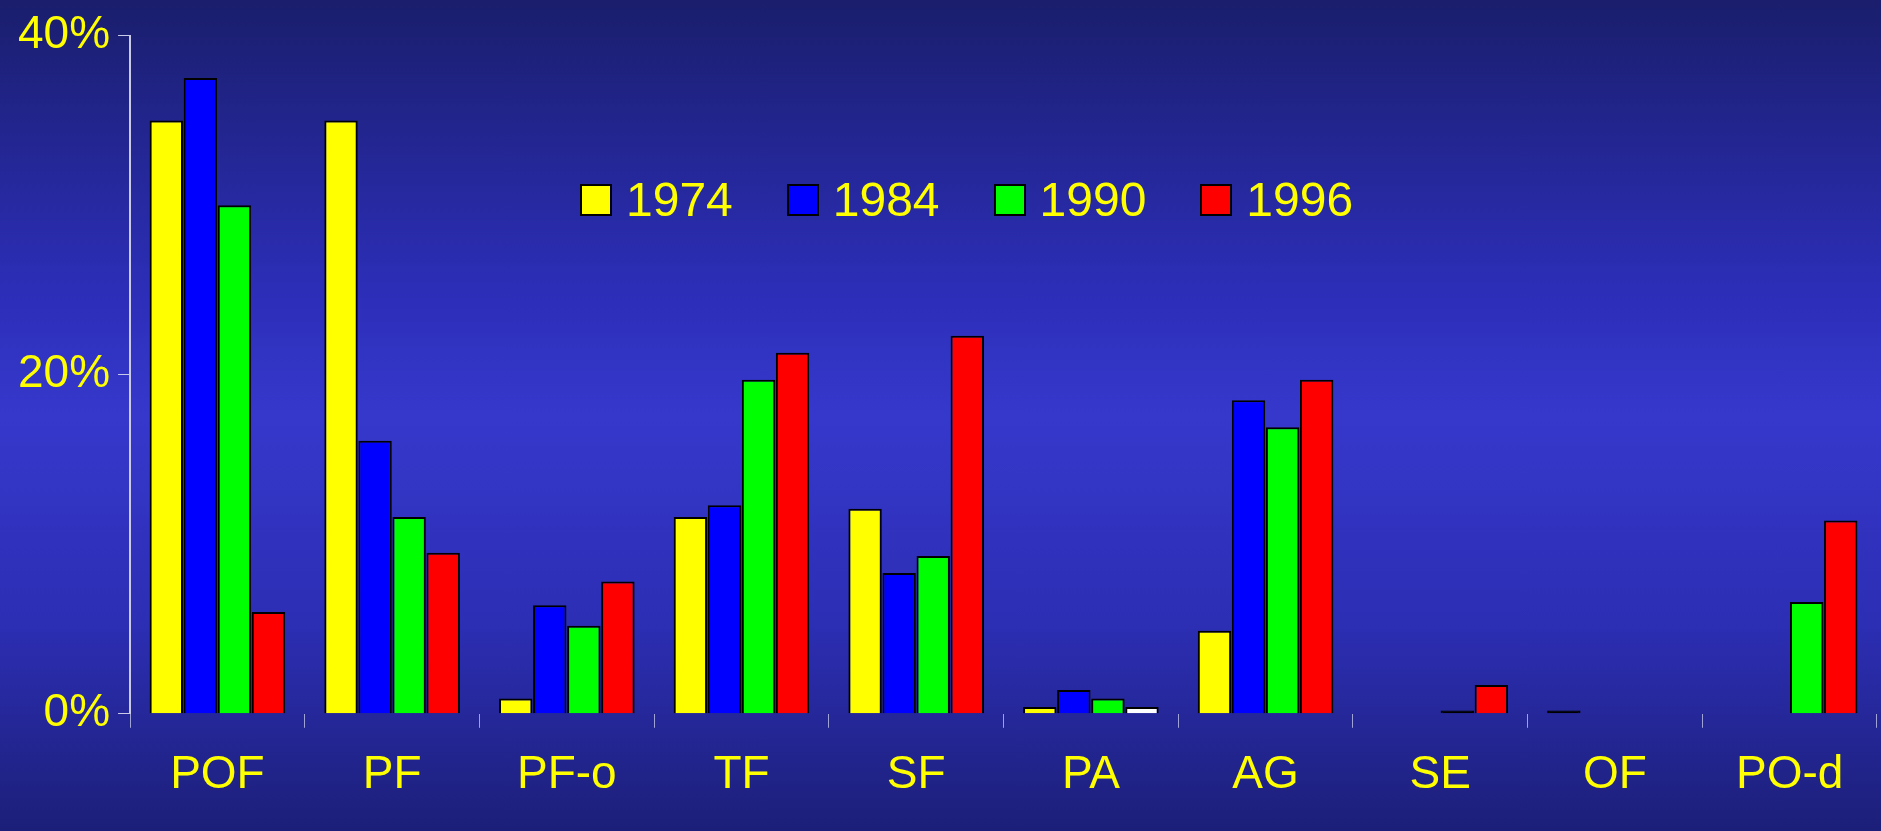 Image resolution: width=1881 pixels, height=831 pixels. Describe the element at coordinates (217, 772) in the screenshot. I see `x-tick-label: POF` at that location.